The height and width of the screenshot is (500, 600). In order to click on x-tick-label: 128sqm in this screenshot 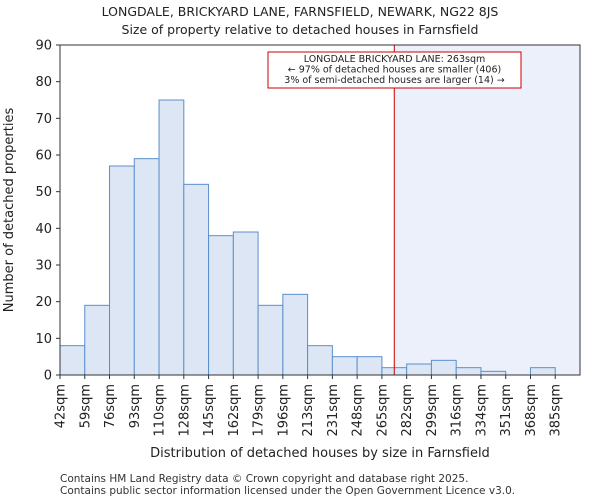, I will do `click(184, 410)`.